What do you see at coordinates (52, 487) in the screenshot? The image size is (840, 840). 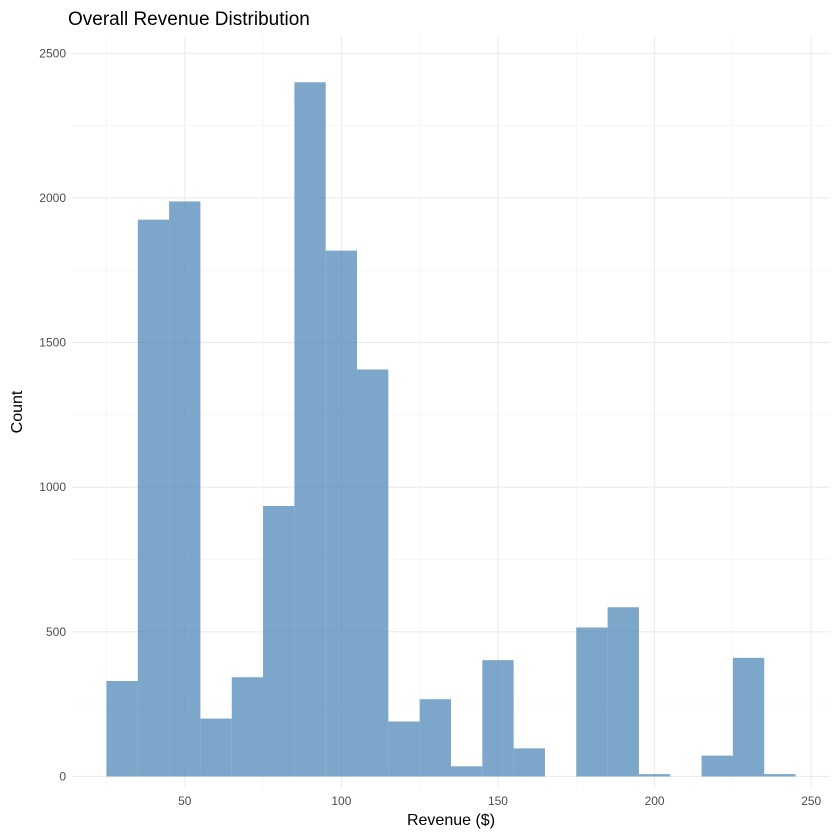 I see `y-tick-label: 1000` at bounding box center [52, 487].